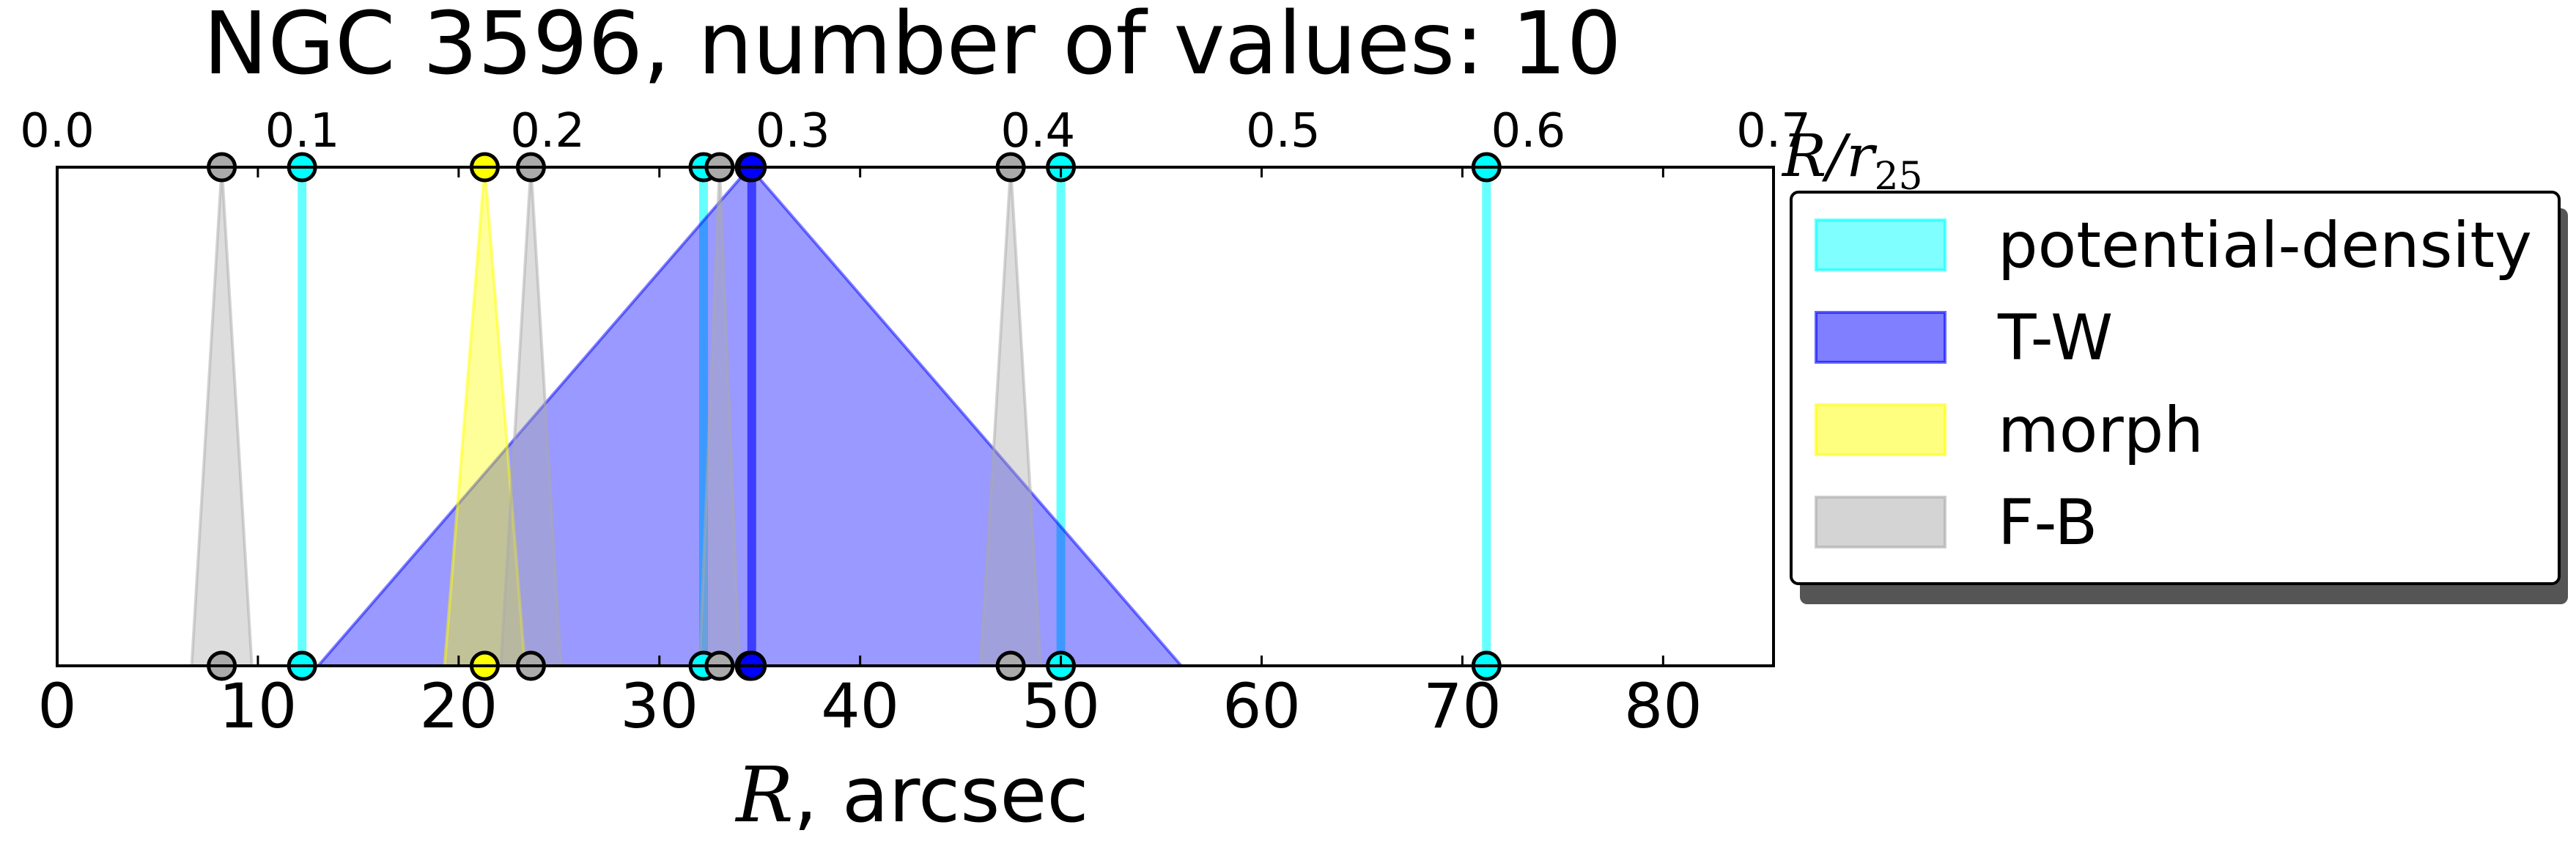 Image resolution: width=2576 pixels, height=855 pixels. What do you see at coordinates (1880, 429) in the screenshot?
I see `legend-swatch-morph` at bounding box center [1880, 429].